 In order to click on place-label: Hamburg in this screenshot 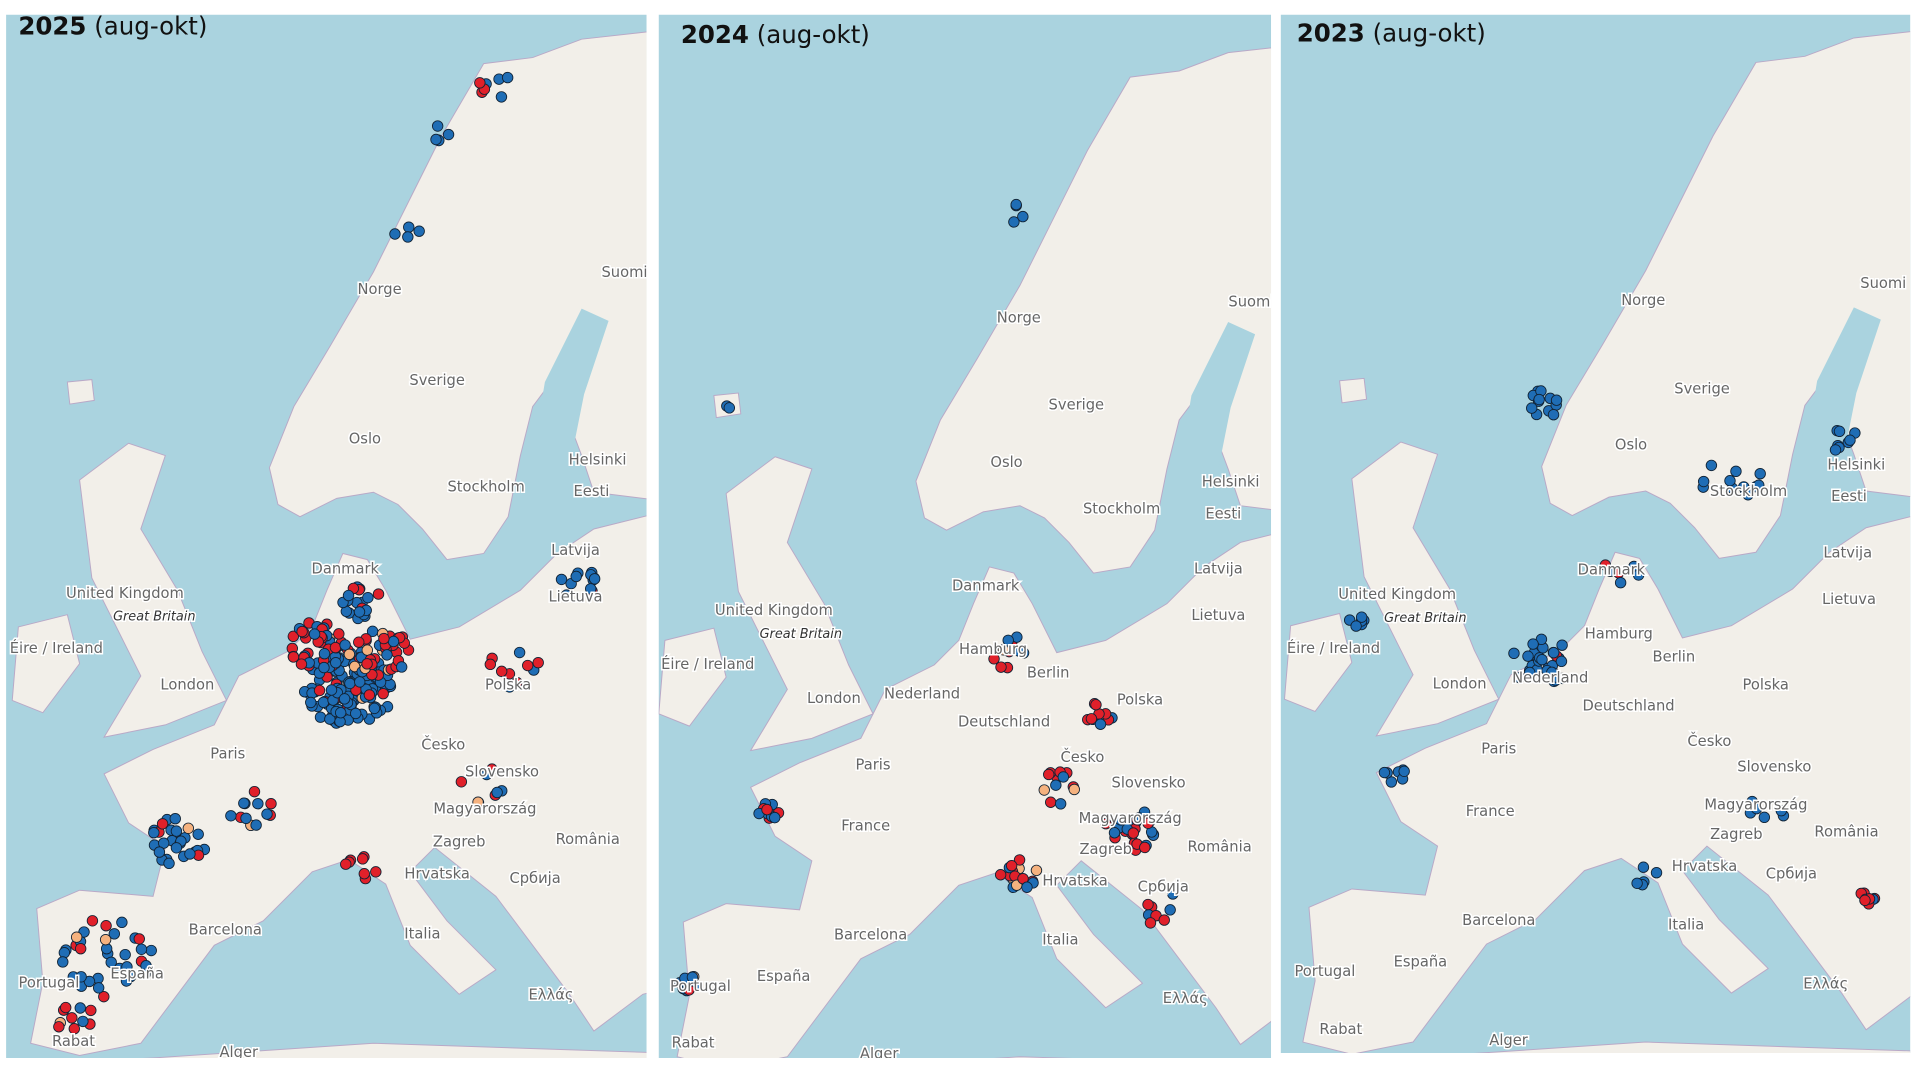, I will do `click(993, 649)`.